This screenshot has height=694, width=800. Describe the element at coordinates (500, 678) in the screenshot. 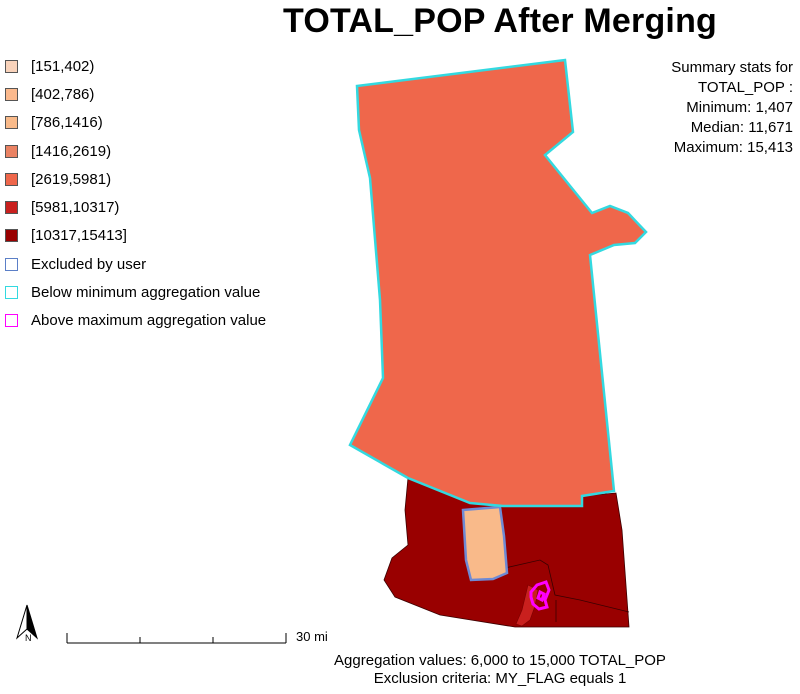

I see `exclusion-criteria-text: Exclusion criteria: MY_FLAG equals 1` at that location.